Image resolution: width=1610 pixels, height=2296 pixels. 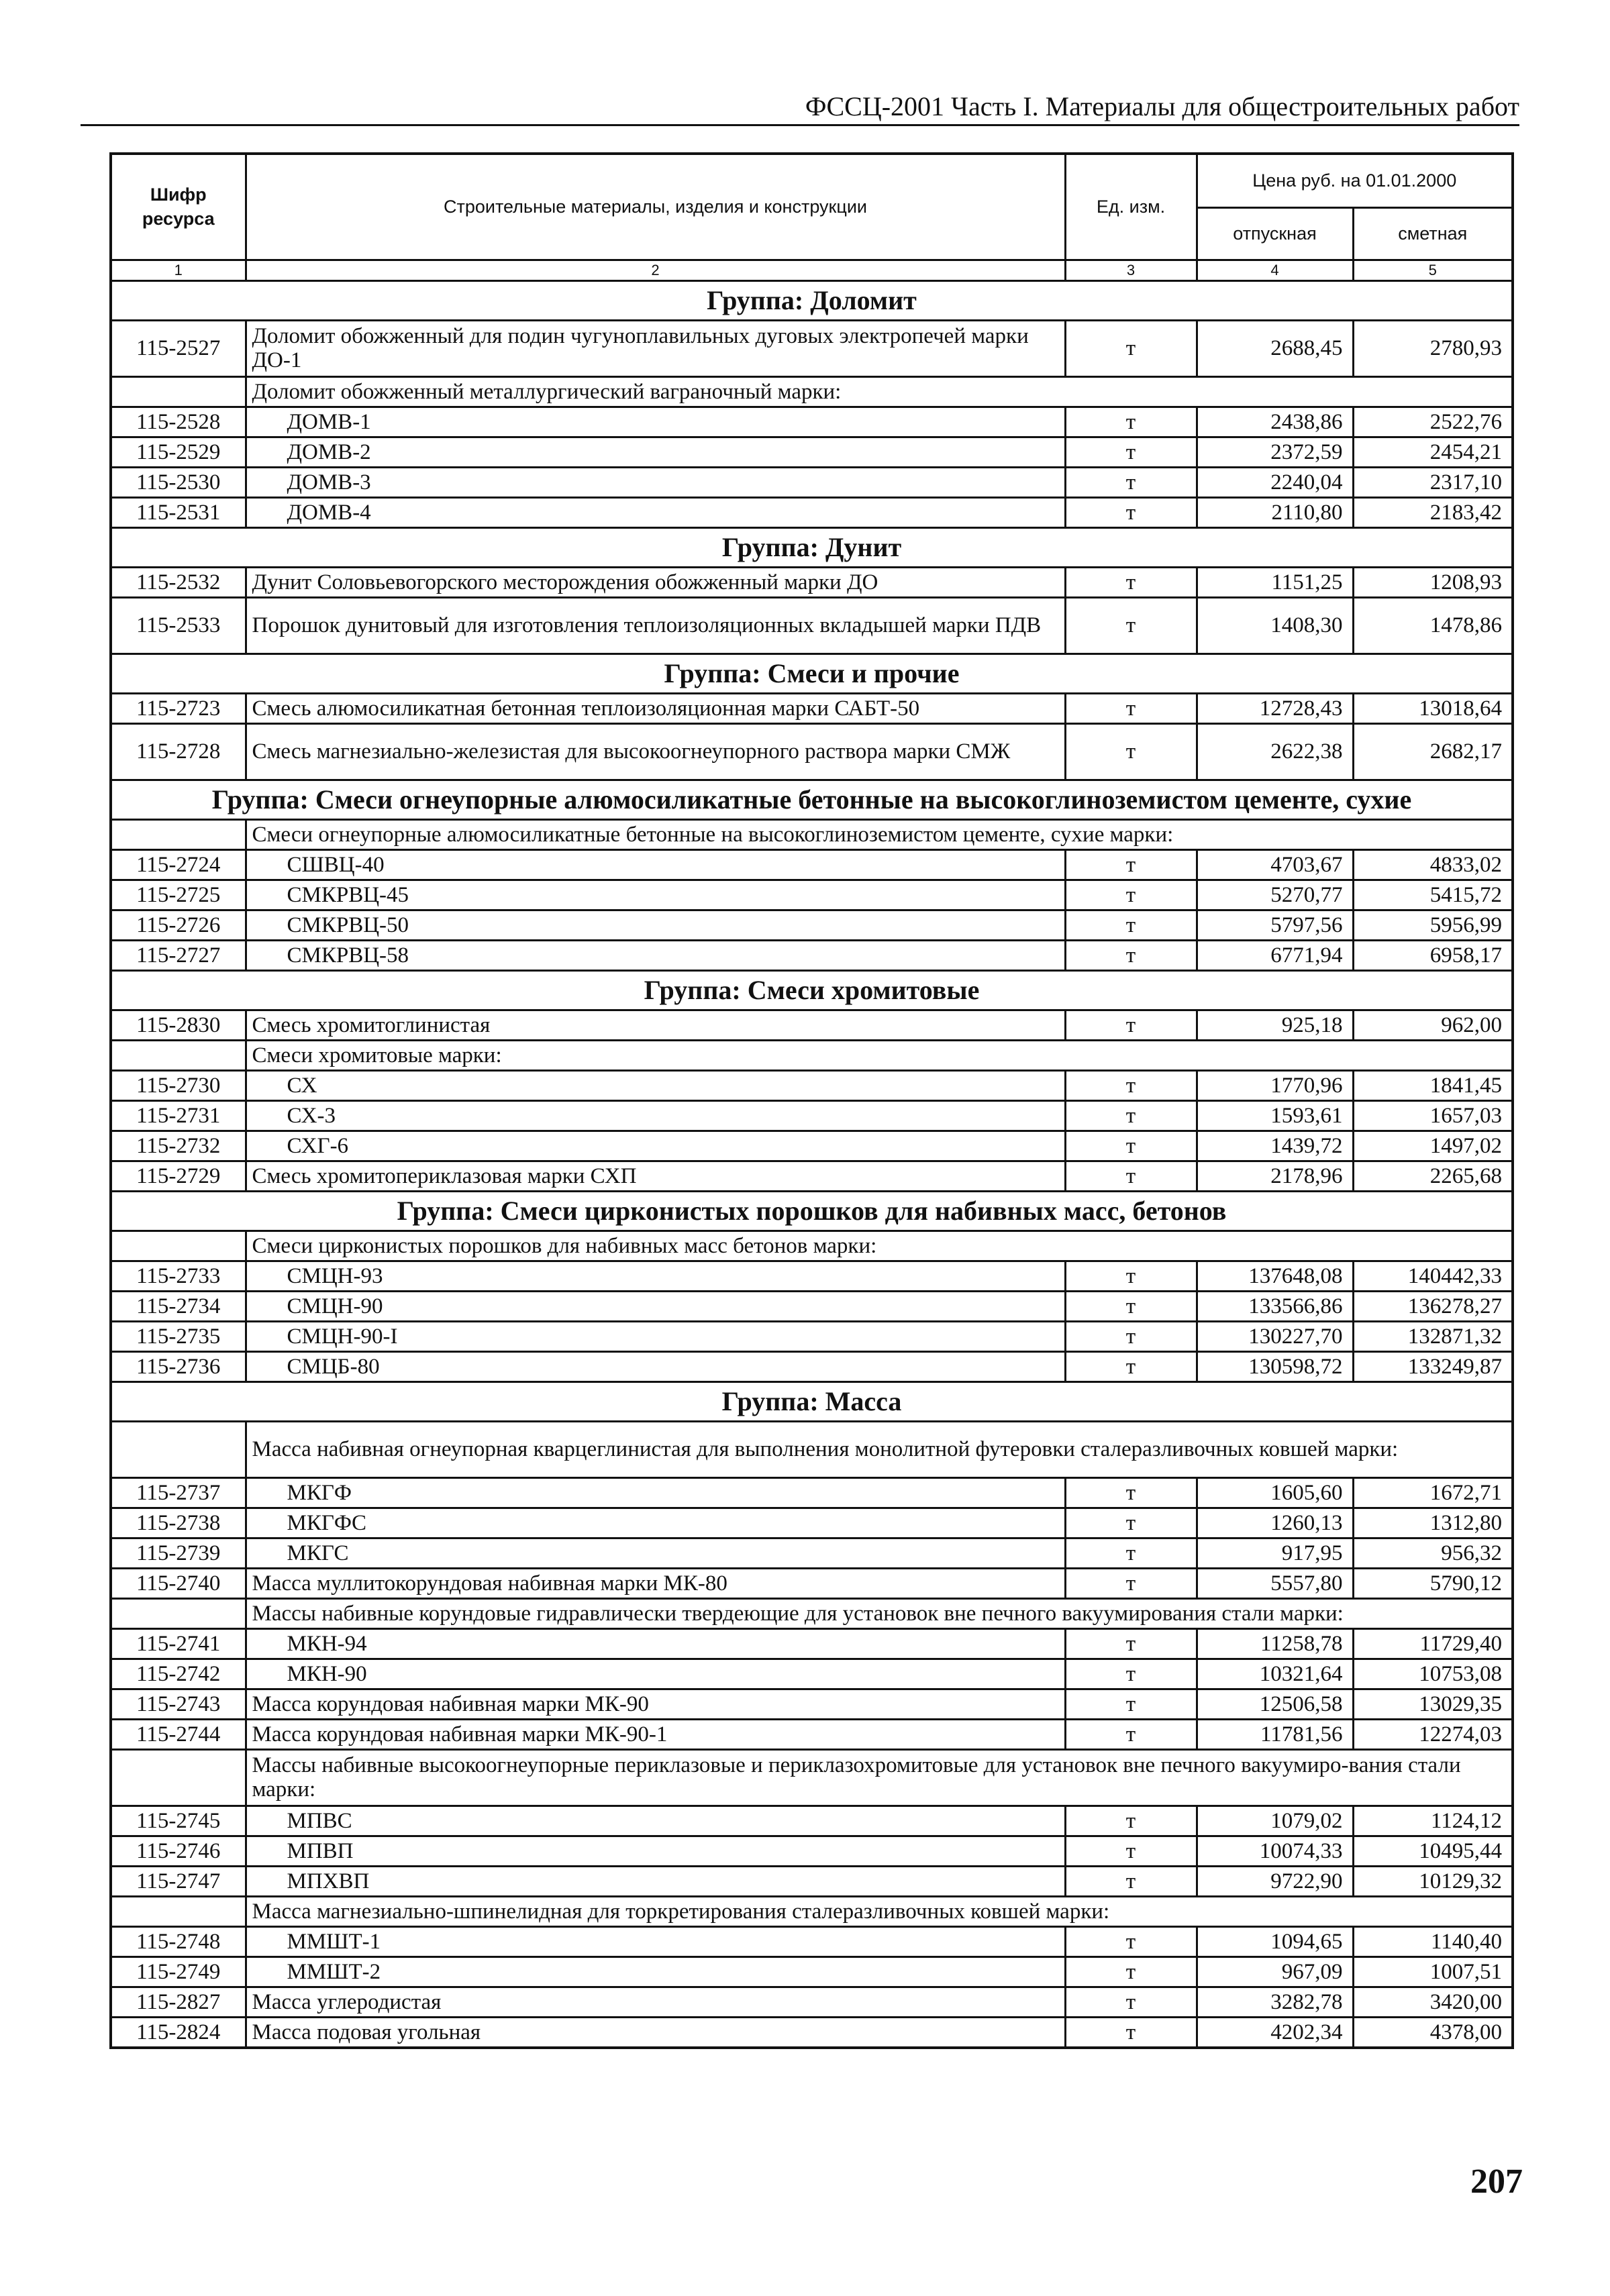 I want to click on estimate-price: 12274,03, so click(x=1433, y=1734).